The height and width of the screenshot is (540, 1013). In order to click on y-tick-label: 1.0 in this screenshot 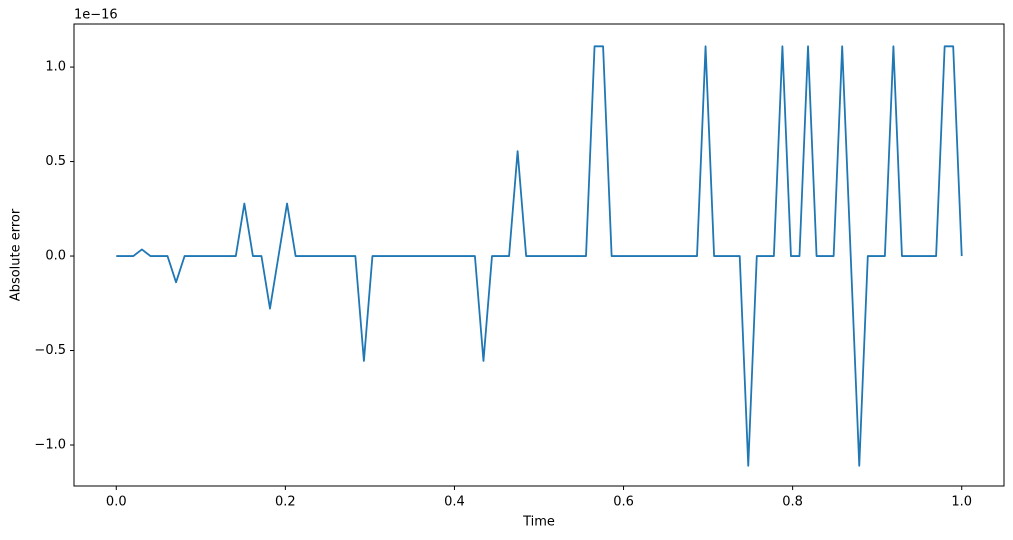, I will do `click(55, 67)`.